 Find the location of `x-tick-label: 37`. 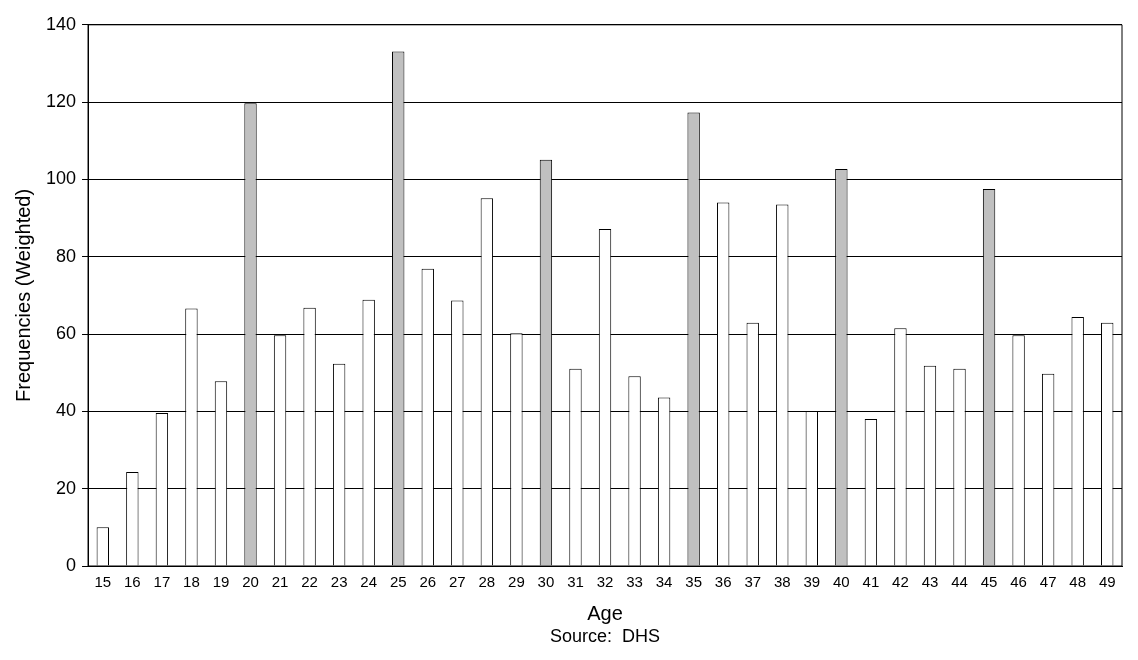

x-tick-label: 37 is located at coordinates (753, 582).